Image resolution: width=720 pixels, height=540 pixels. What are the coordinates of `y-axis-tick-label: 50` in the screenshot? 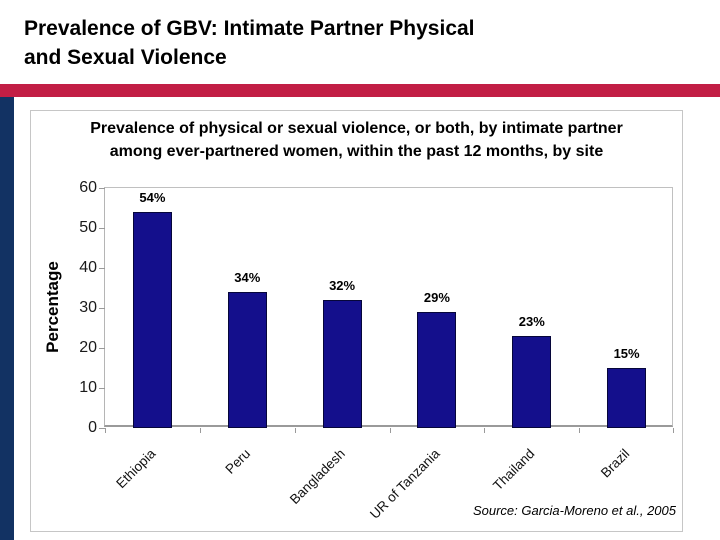 It's located at (88, 227).